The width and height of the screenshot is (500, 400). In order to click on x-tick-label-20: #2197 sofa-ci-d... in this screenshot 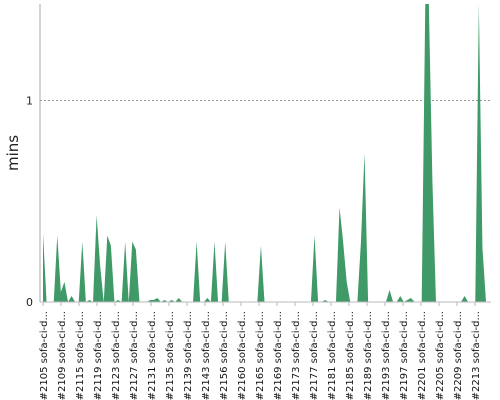, I will do `click(404, 355)`.